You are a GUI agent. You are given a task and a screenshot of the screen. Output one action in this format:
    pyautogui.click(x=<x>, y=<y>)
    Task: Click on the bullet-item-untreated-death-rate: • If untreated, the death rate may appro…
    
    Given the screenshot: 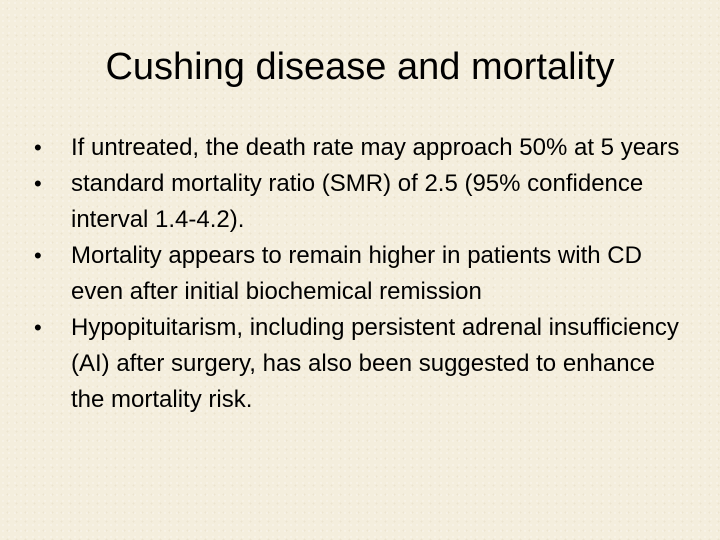 What is the action you would take?
    pyautogui.click(x=364, y=148)
    